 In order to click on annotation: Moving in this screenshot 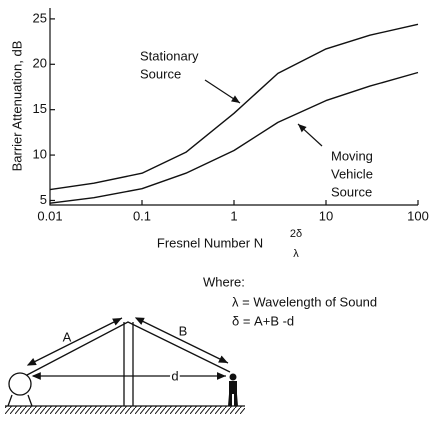, I will do `click(352, 155)`.